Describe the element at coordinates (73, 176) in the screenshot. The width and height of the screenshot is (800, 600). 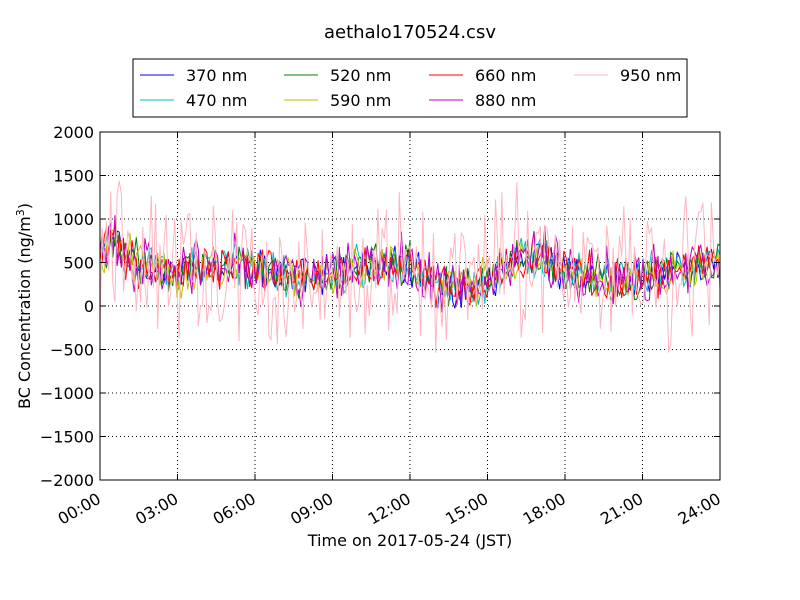
I see `y-tick-label: 1500` at that location.